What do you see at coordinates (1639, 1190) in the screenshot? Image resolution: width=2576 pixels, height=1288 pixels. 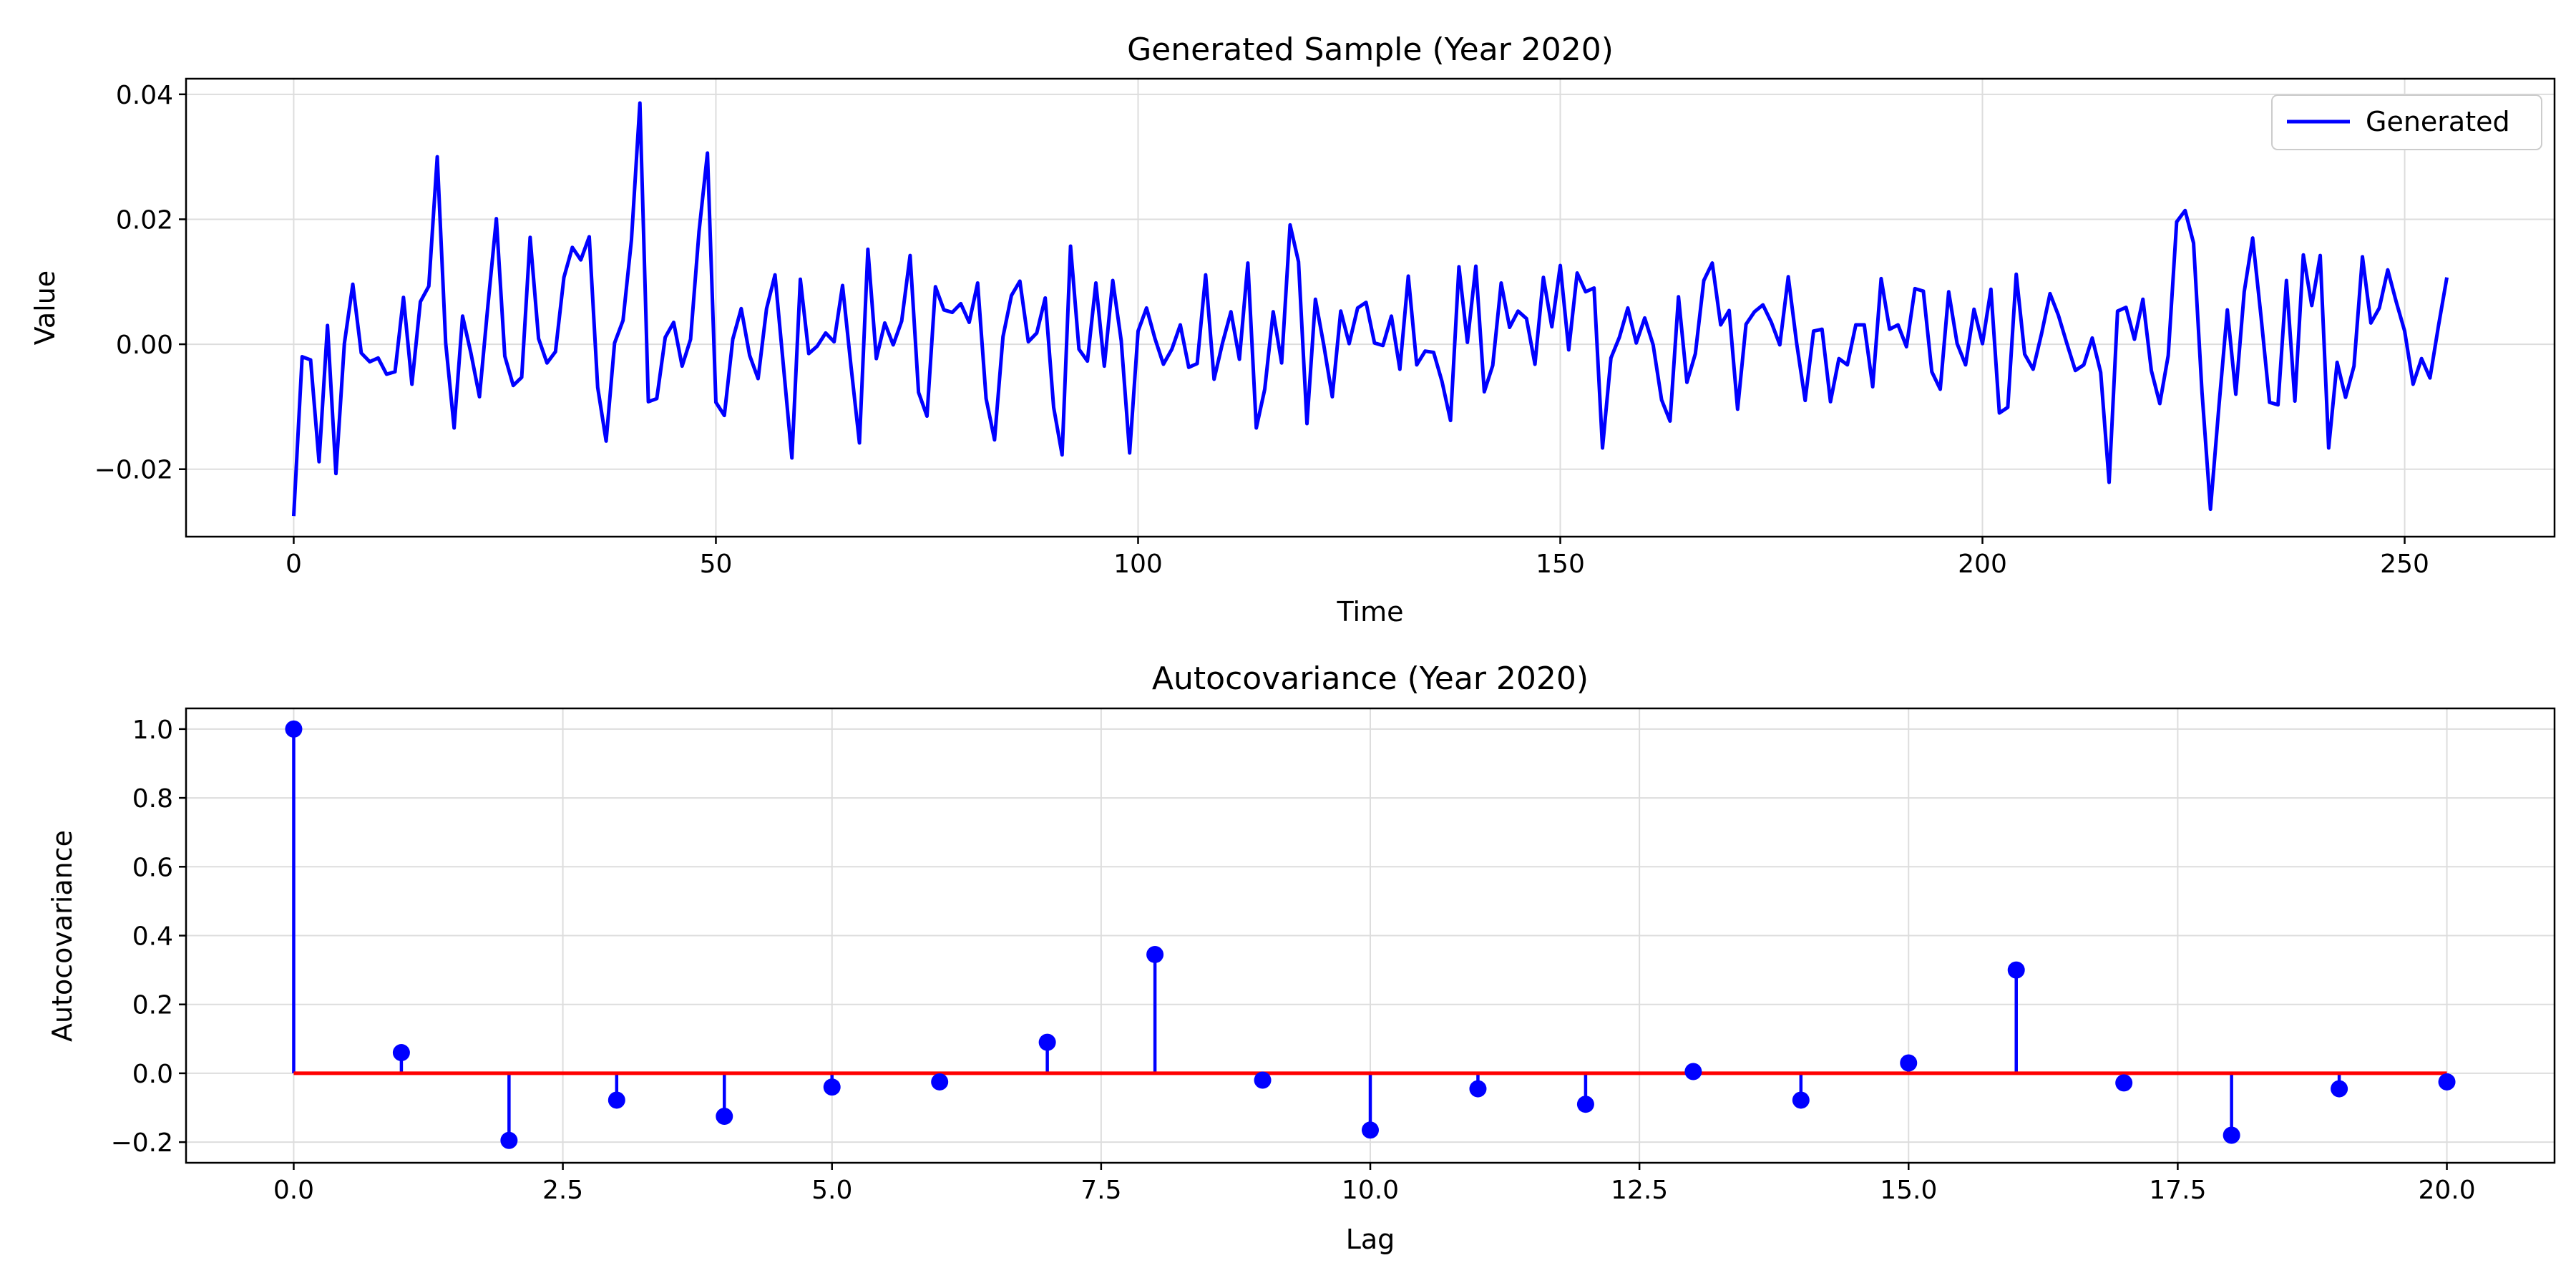 I see `autocov-x-tick-label: 12.5` at bounding box center [1639, 1190].